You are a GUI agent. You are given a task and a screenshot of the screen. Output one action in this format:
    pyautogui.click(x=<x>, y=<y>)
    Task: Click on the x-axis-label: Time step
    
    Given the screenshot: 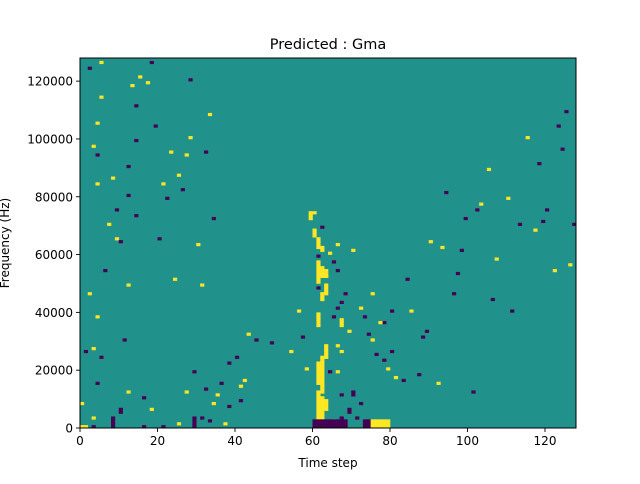 What is the action you would take?
    pyautogui.click(x=327, y=463)
    